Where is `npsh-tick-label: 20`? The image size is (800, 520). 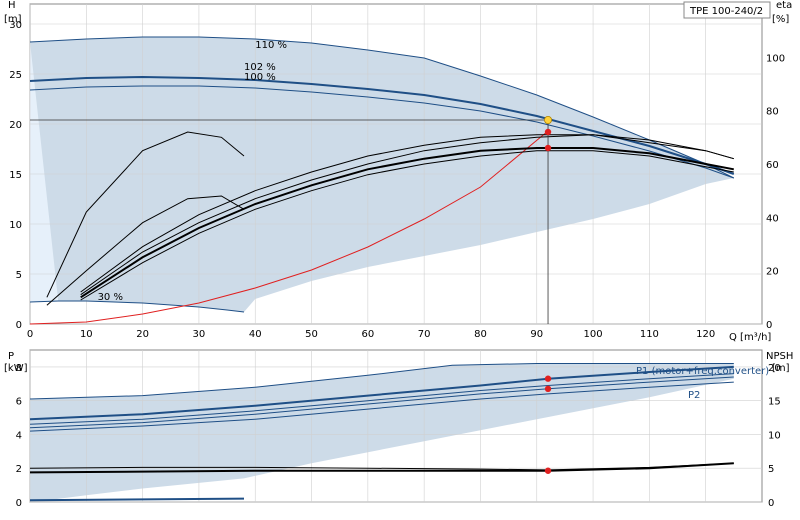
npsh-tick-label: 20 is located at coordinates (774, 368).